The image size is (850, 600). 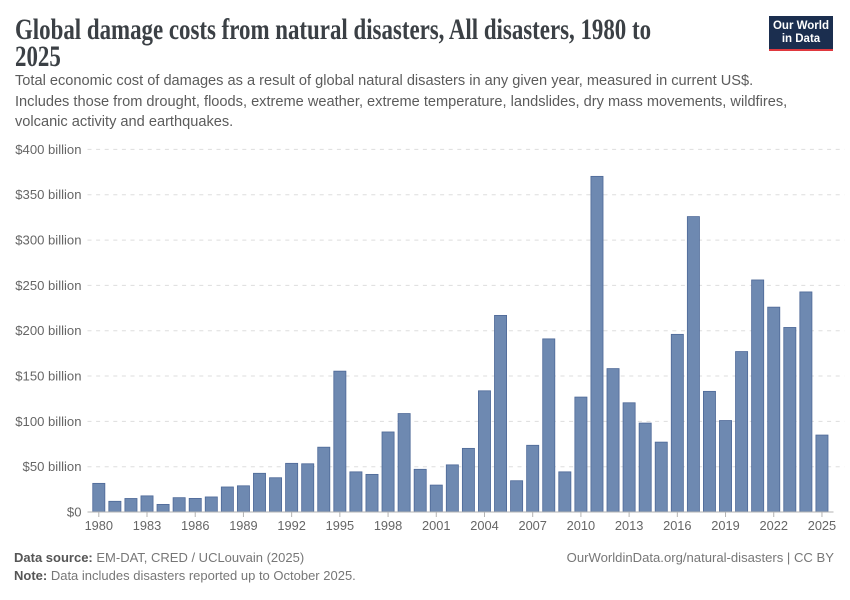 What do you see at coordinates (340, 525) in the screenshot?
I see `svg-text: 1995` at bounding box center [340, 525].